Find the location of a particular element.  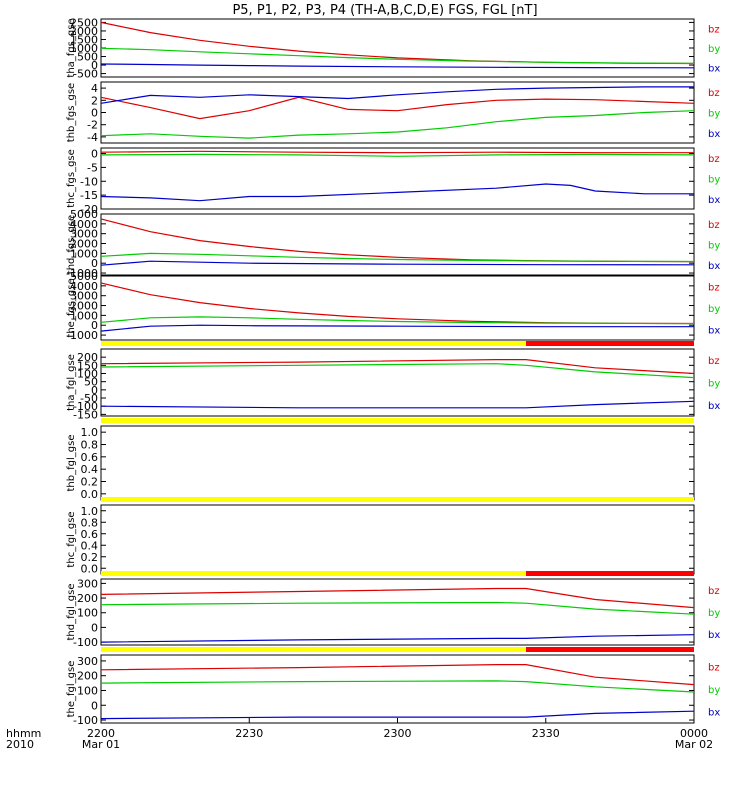

y-tick-label: 0.0 is located at coordinates (90, 494).